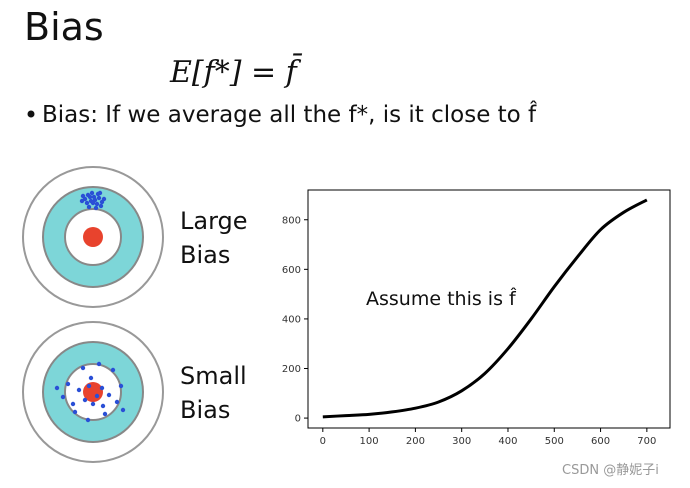 The height and width of the screenshot is (488, 690). Describe the element at coordinates (646, 441) in the screenshot. I see `x-tick-label: 700` at that location.